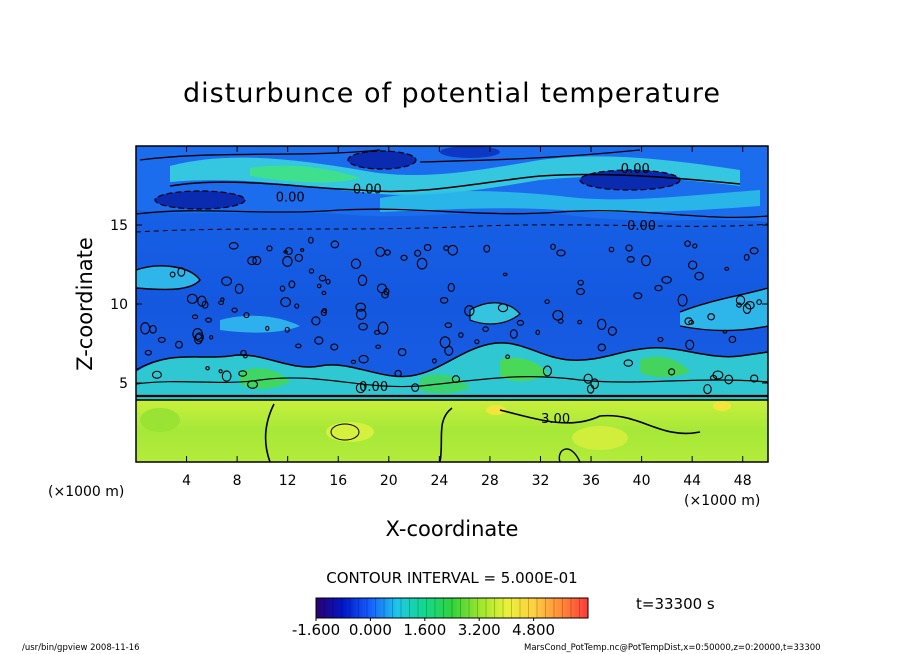 The width and height of the screenshot is (904, 654). Describe the element at coordinates (424, 630) in the screenshot. I see `colorbar-tick-label: 1.600` at that location.